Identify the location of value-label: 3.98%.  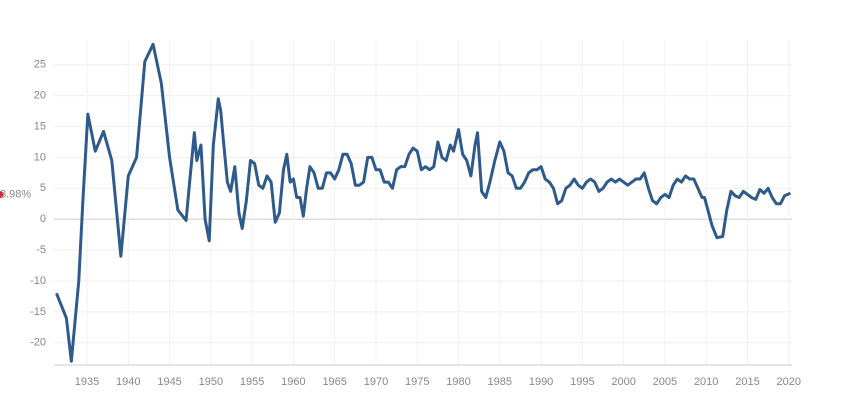
(15, 194).